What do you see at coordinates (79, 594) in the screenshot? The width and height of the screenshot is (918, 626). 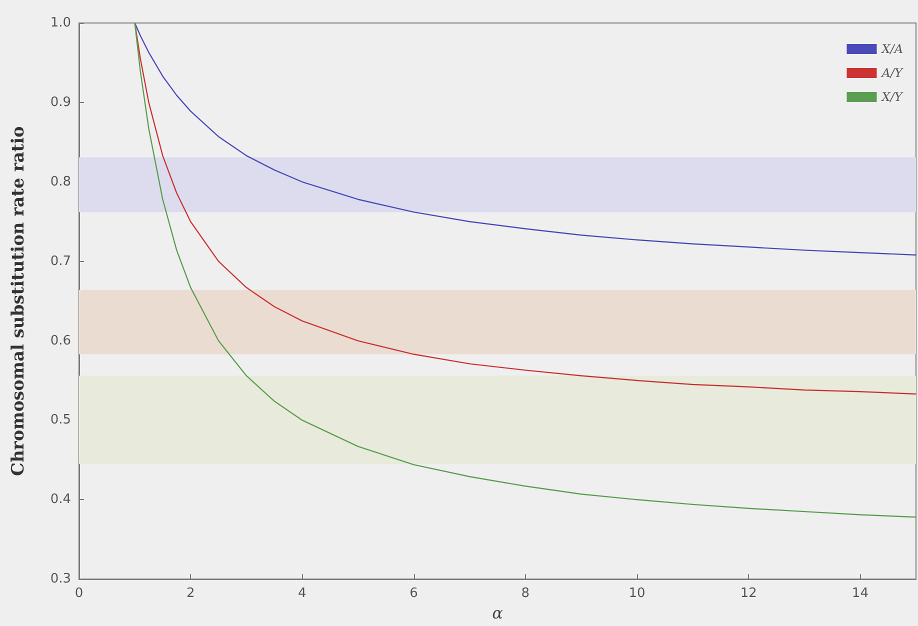 I see `x-tick-label: 0` at bounding box center [79, 594].